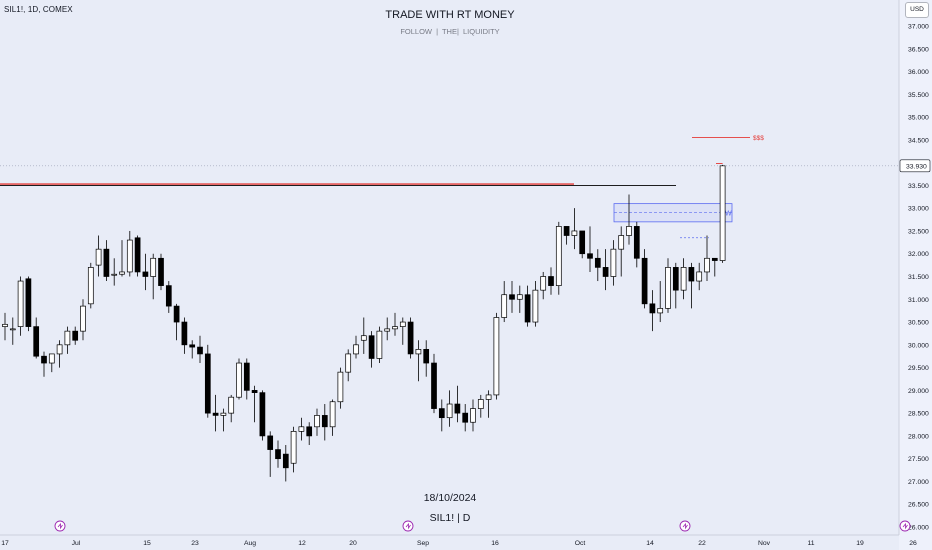 The height and width of the screenshot is (550, 932). What do you see at coordinates (580, 543) in the screenshot?
I see `time-tick-label: Oct` at bounding box center [580, 543].